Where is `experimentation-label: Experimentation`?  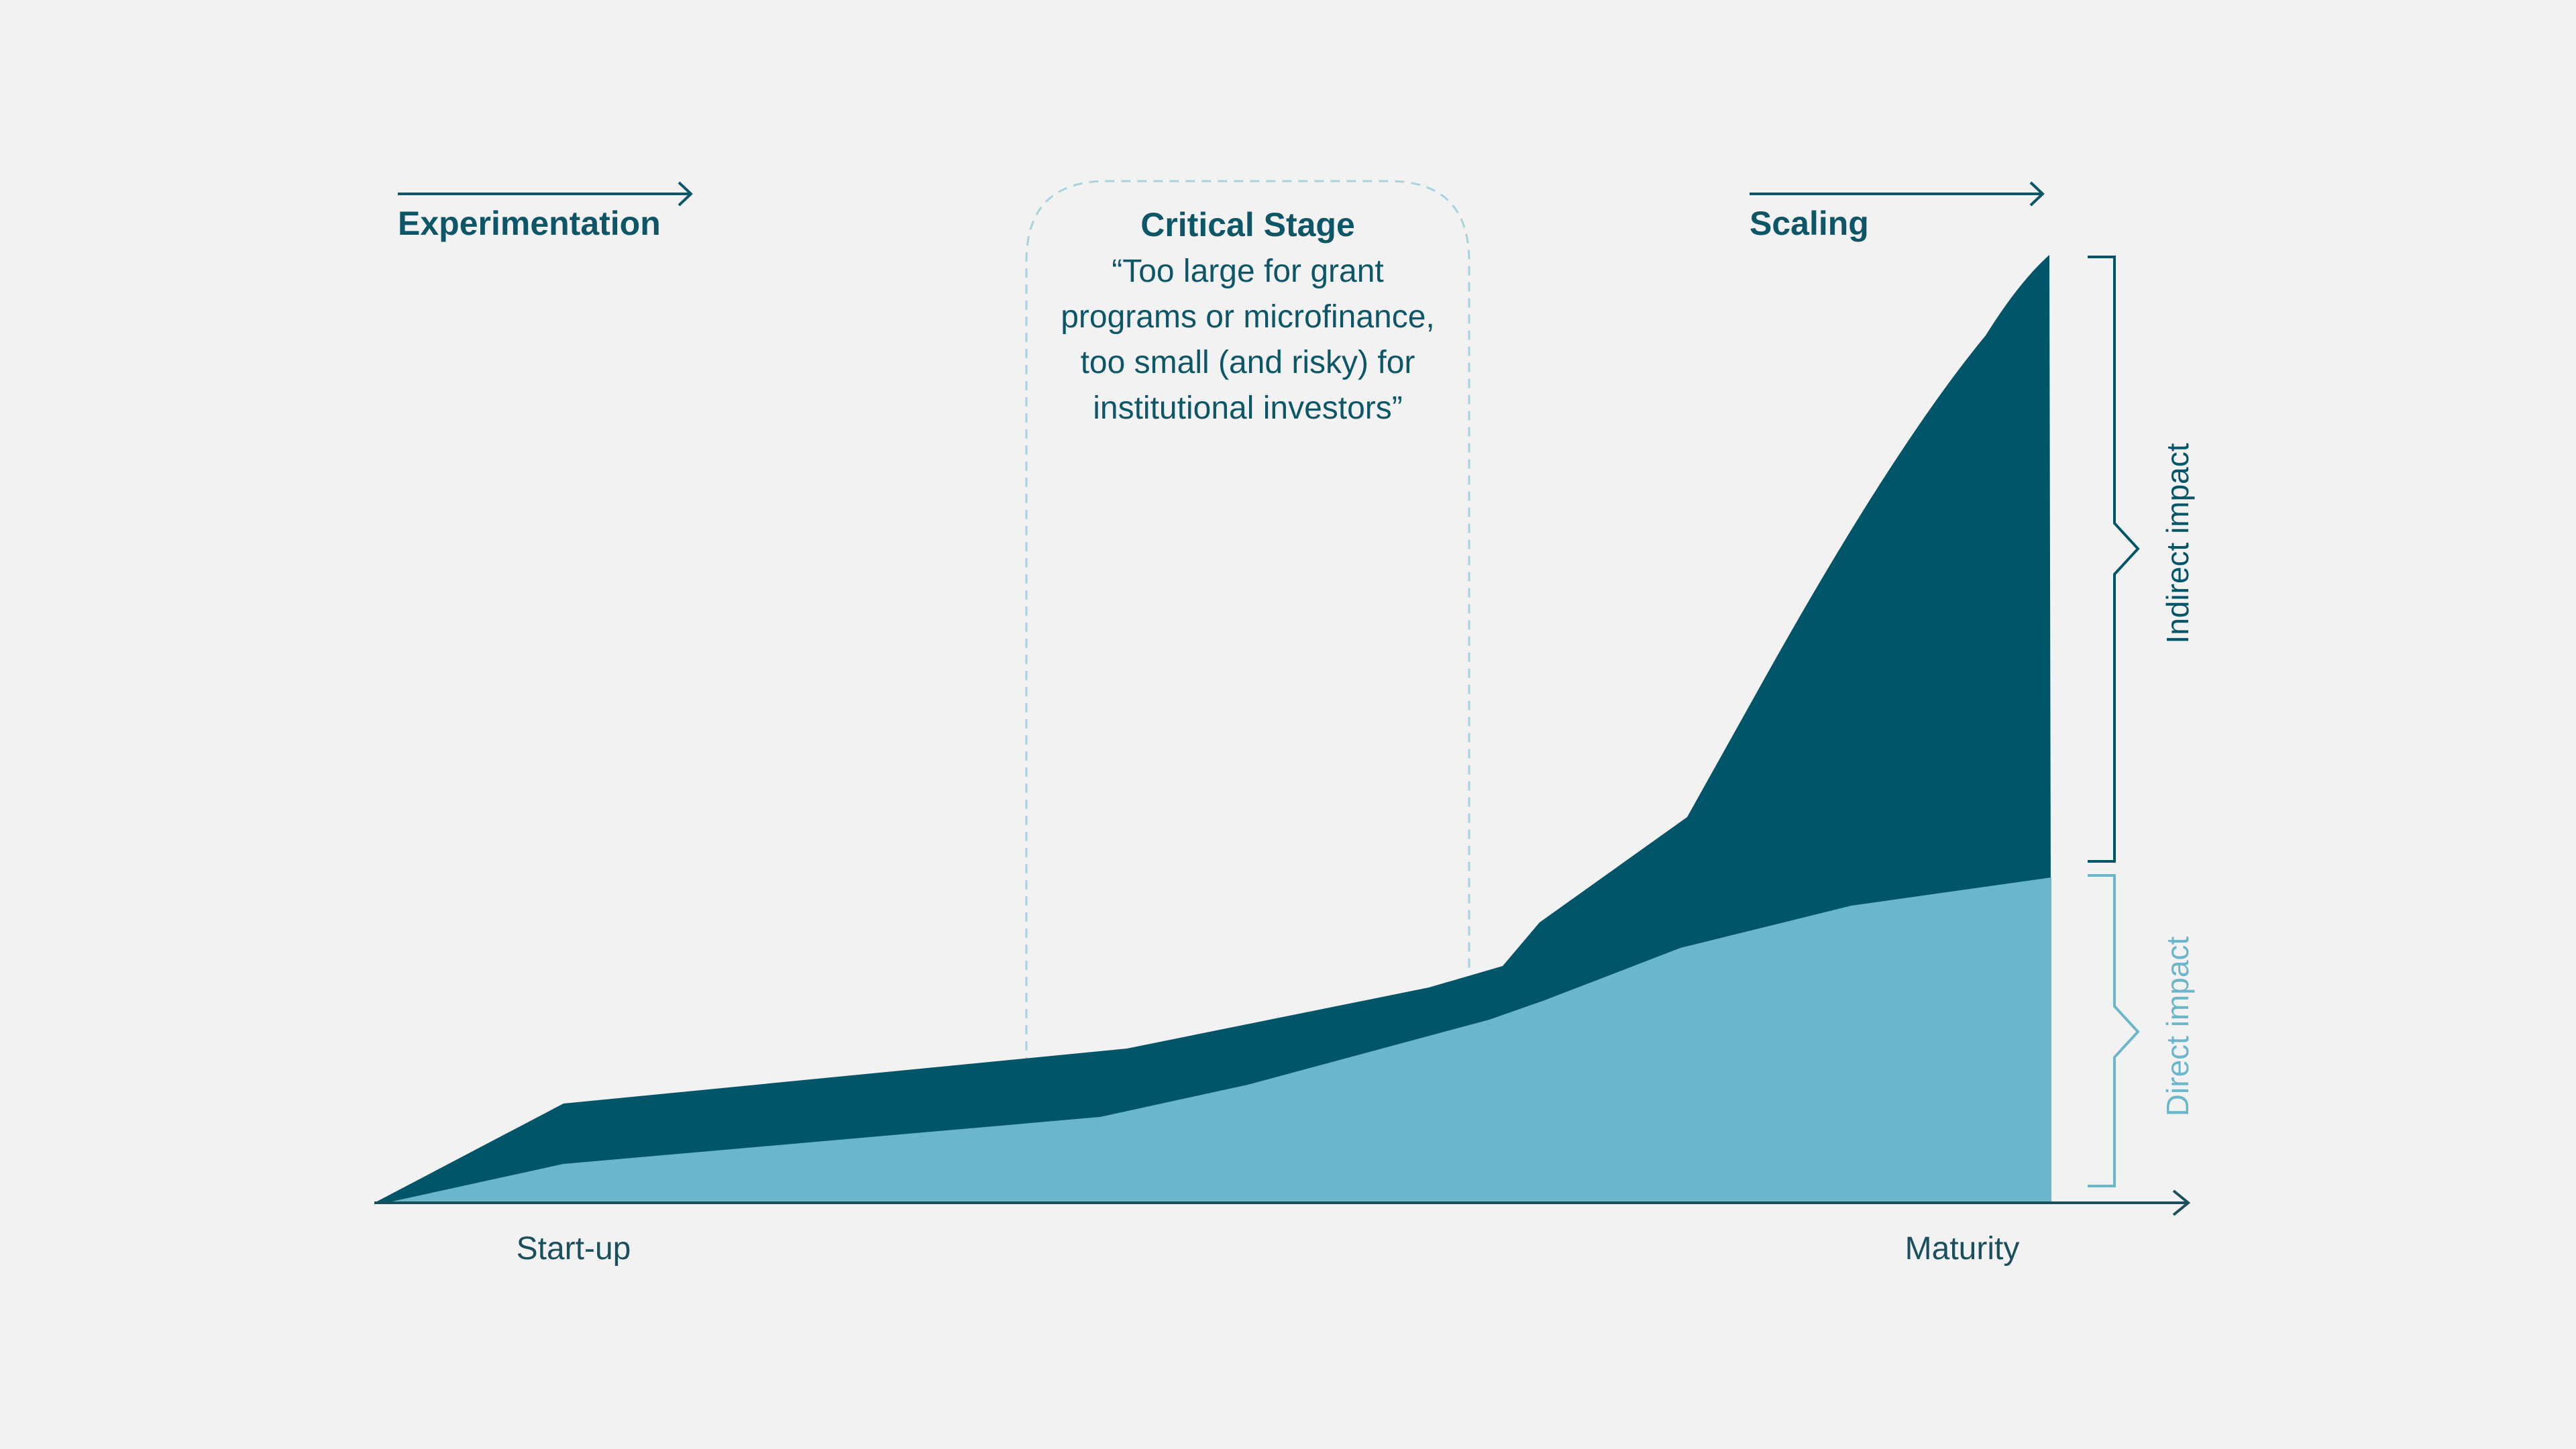 experimentation-label: Experimentation is located at coordinates (529, 223).